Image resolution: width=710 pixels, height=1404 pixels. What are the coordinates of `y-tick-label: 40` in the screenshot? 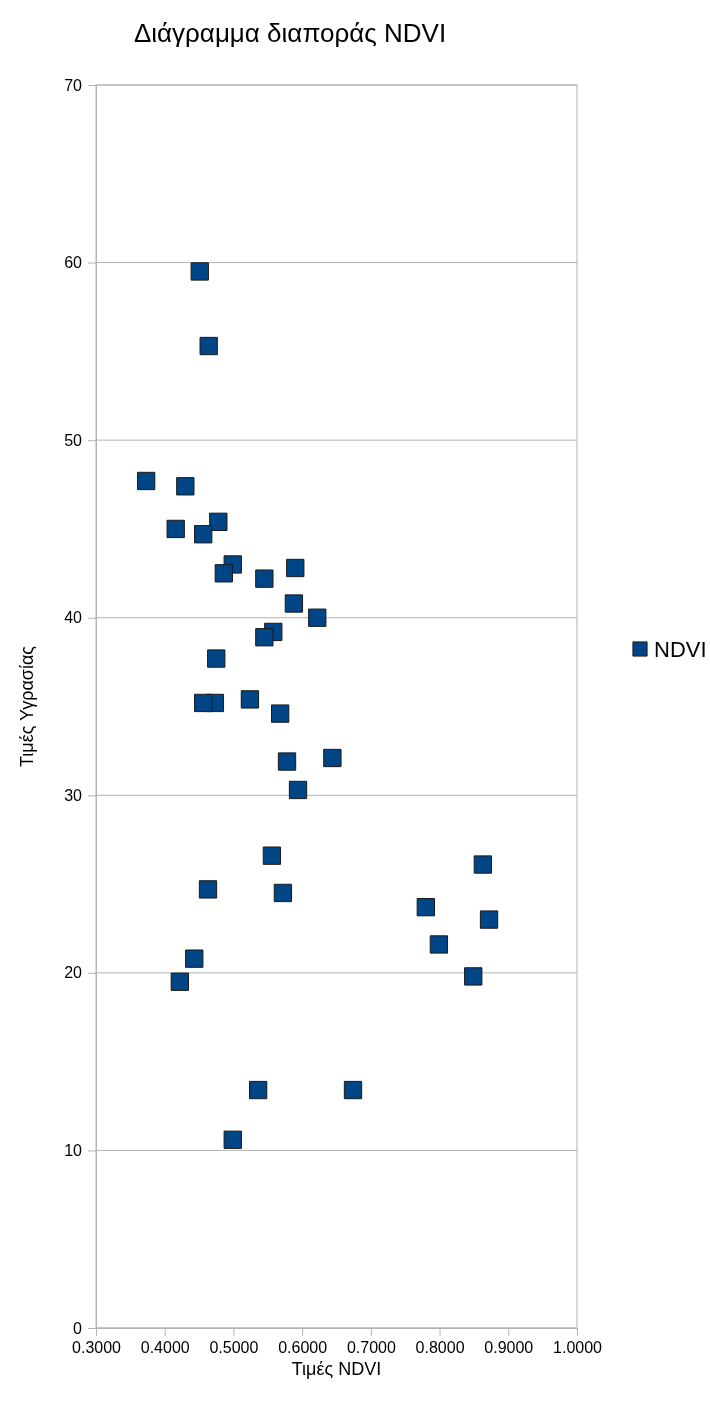 It's located at (73, 618).